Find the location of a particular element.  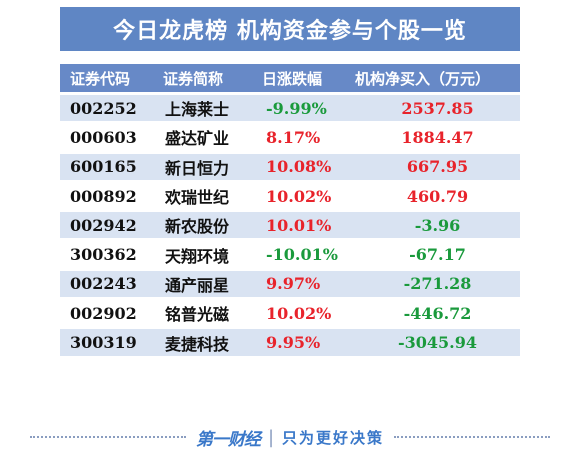

cell-change: 9.97% is located at coordinates (293, 284).